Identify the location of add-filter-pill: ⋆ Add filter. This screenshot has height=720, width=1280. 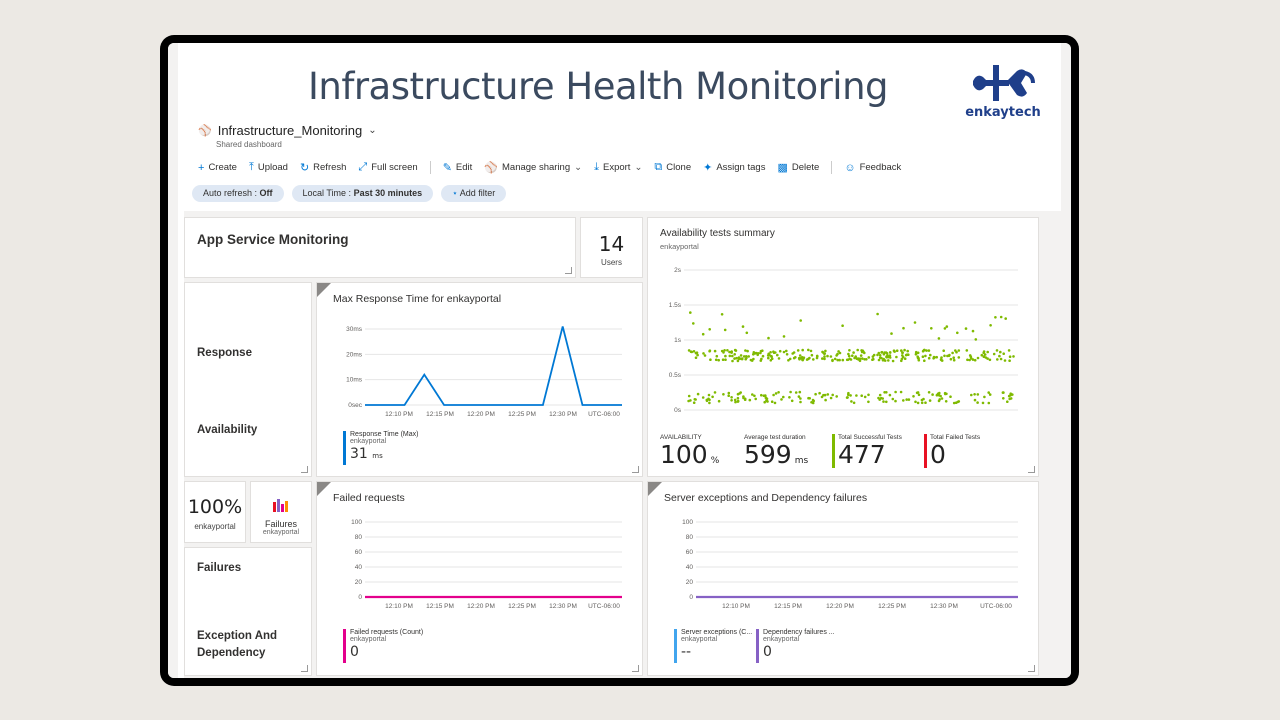
(473, 193).